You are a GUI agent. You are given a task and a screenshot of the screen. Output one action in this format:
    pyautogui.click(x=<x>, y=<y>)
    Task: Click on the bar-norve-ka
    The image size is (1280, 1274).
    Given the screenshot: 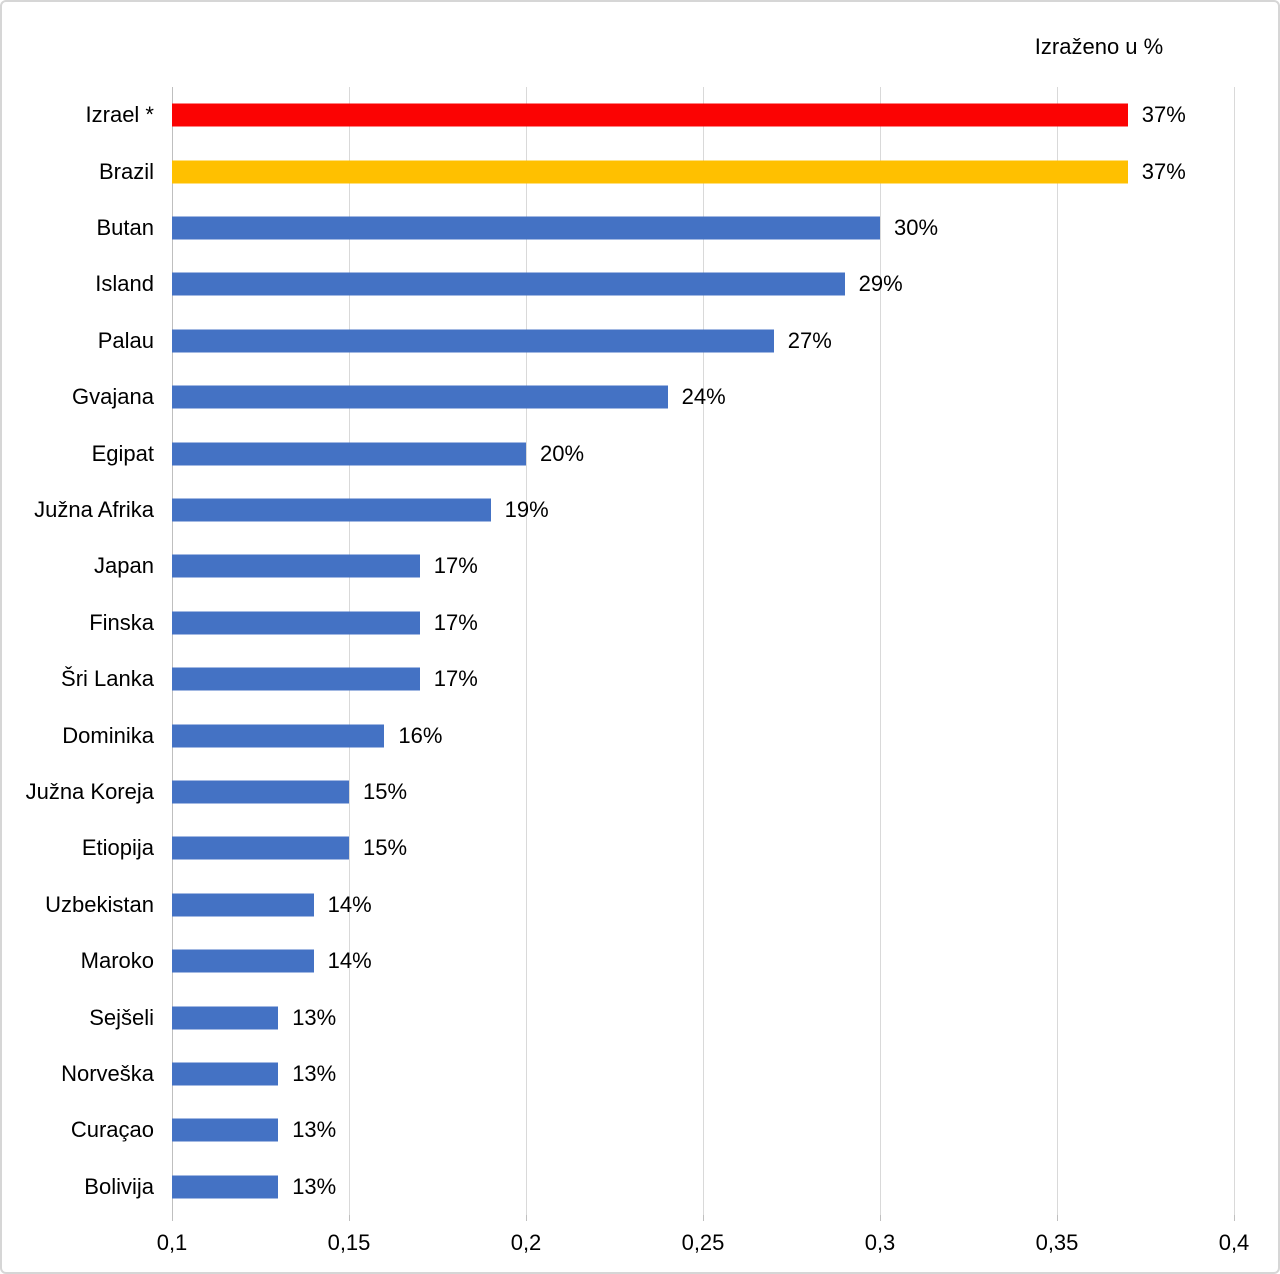 What is the action you would take?
    pyautogui.click(x=225, y=1074)
    